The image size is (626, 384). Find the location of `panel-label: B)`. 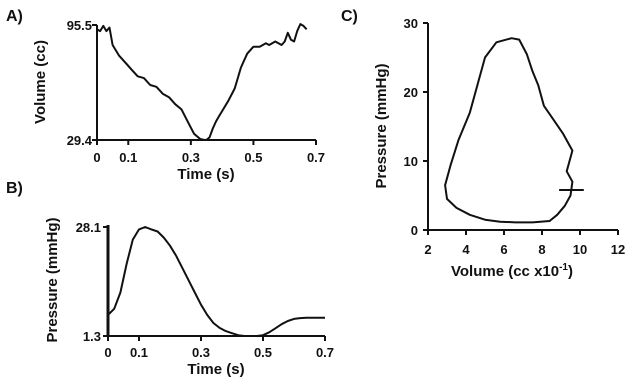

panel-label: B) is located at coordinates (14, 188).